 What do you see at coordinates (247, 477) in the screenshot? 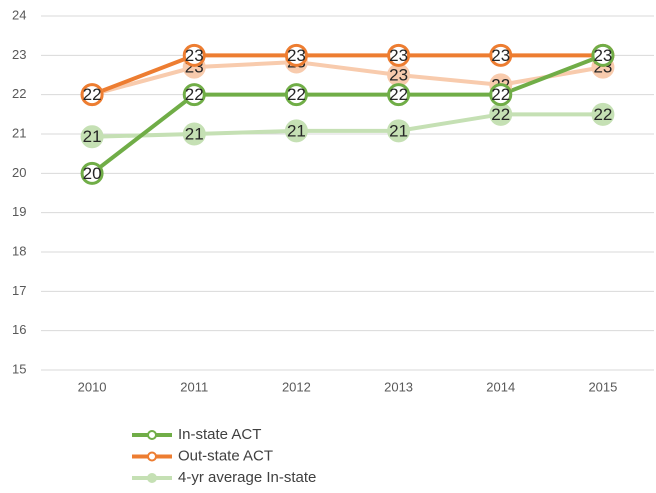
I see `legend-label: 4-yr average In-state` at bounding box center [247, 477].